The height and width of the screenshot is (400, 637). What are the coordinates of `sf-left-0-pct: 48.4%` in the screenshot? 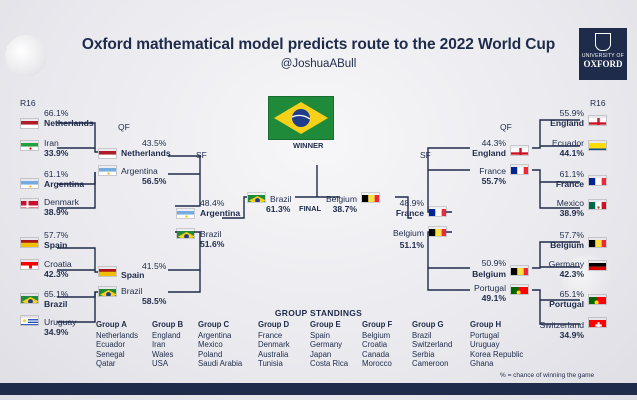 It's located at (212, 203).